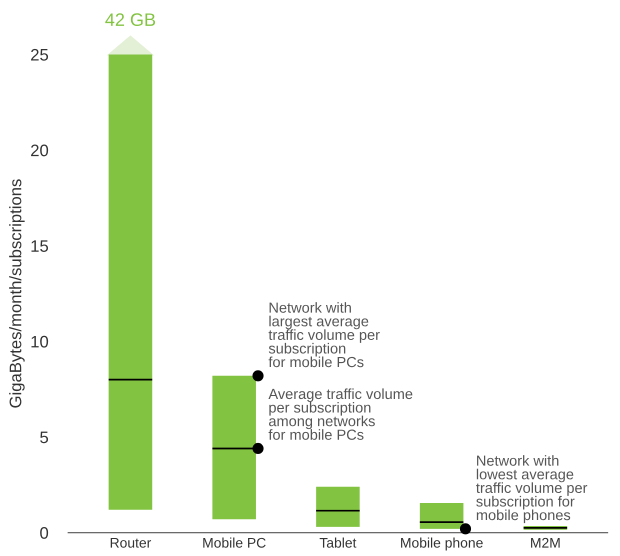 The image size is (620, 556). I want to click on y-tick-label: 0, so click(44, 533).